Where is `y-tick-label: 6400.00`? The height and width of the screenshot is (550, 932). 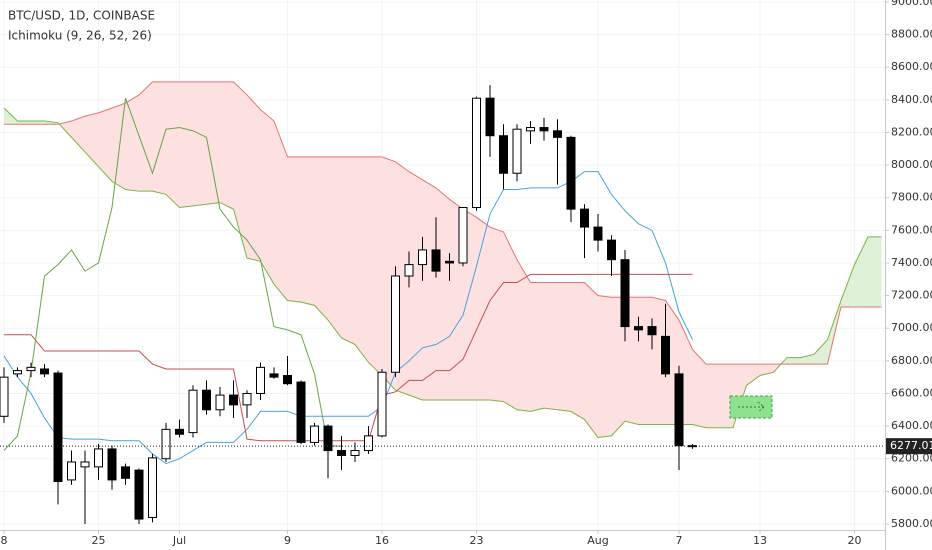 y-tick-label: 6400.00 is located at coordinates (911, 425).